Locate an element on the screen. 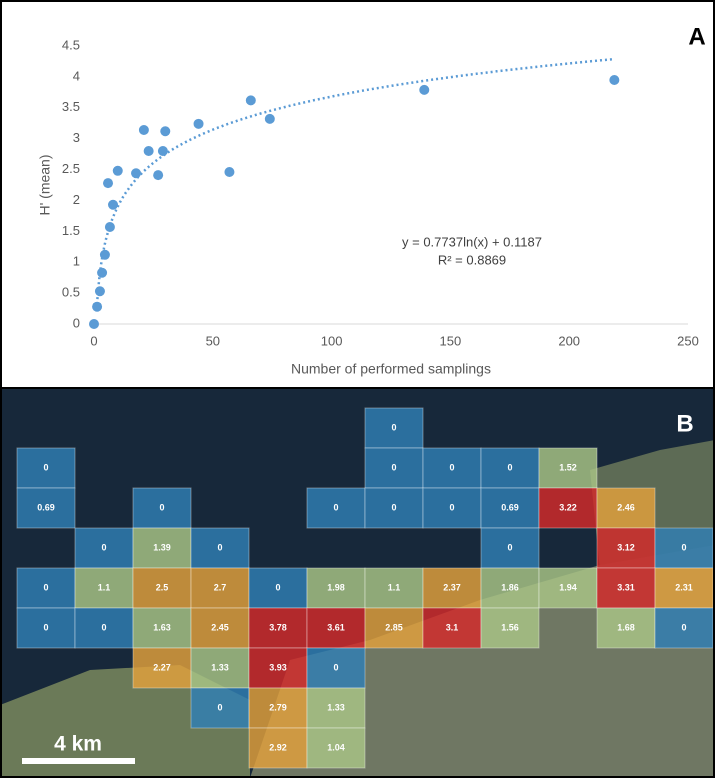 The height and width of the screenshot is (778, 715). cell-value: 2.5 is located at coordinates (162, 587).